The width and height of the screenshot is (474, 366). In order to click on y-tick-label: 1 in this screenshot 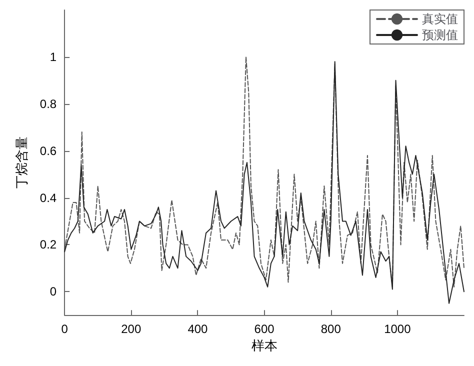, I will do `click(53, 57)`.